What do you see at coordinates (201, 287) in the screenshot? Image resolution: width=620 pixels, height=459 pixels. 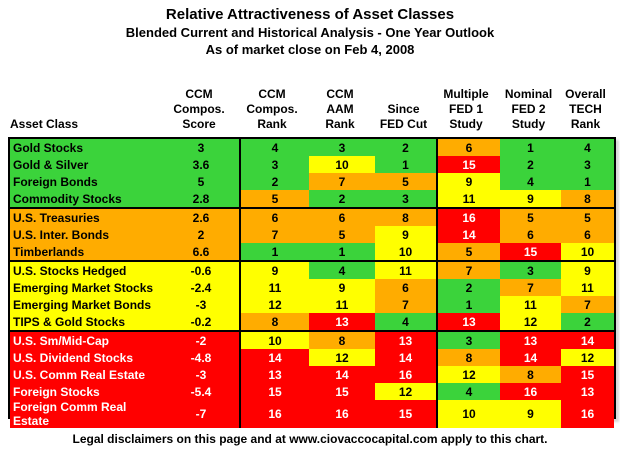 I see `score-cell: -2.4` at bounding box center [201, 287].